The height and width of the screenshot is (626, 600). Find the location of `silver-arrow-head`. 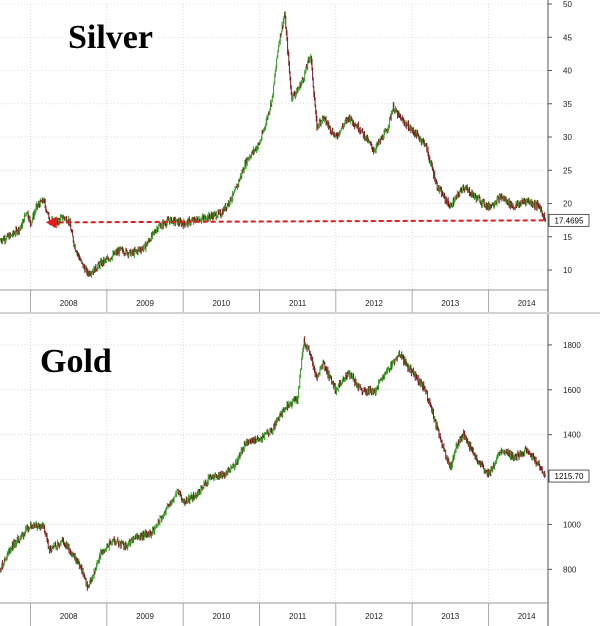

silver-arrow-head is located at coordinates (51, 222).